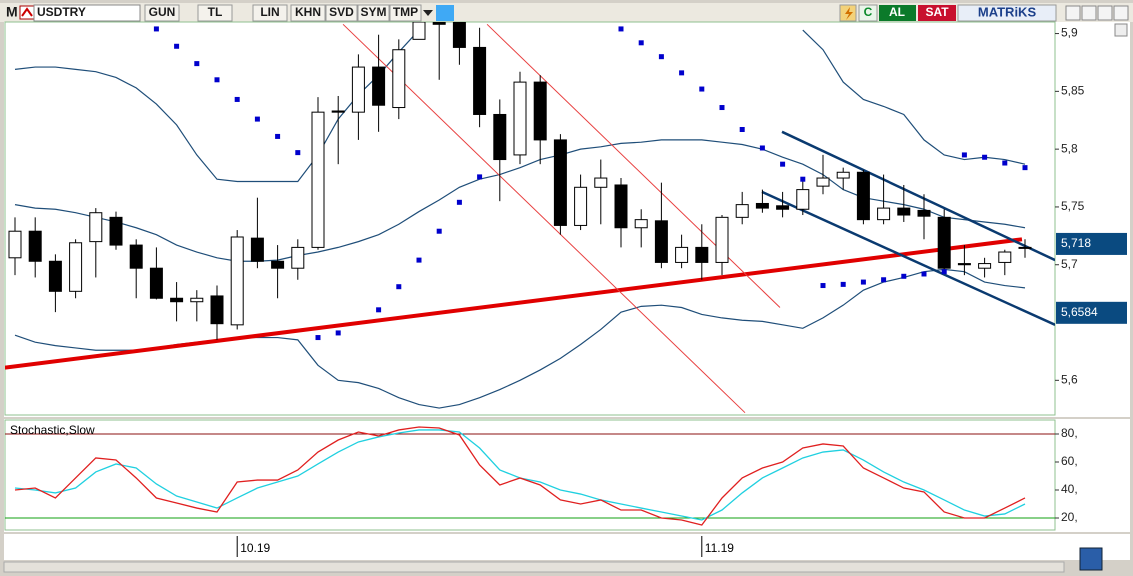  I want to click on scrollbar, so click(534, 567).